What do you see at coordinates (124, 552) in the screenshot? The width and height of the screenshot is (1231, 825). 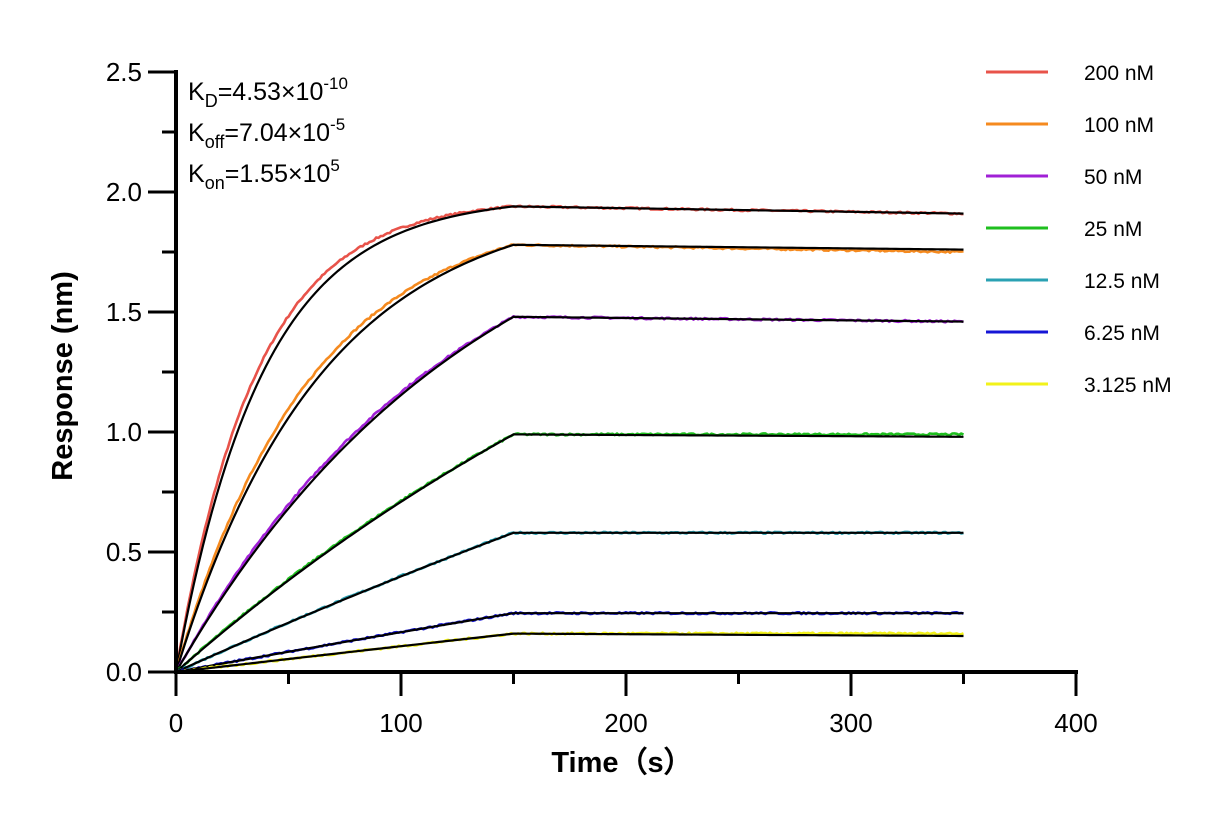 I see `y-tick-label: 0.5` at bounding box center [124, 552].